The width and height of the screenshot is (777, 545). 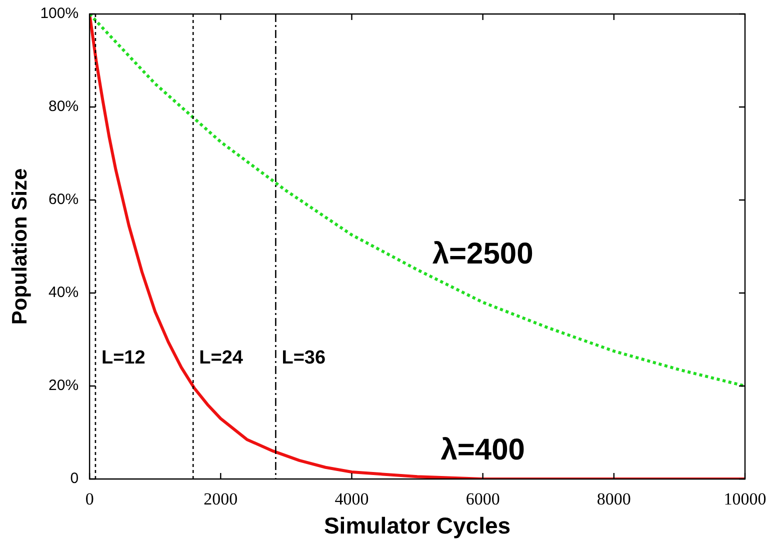 I want to click on y-tick-label: 0, so click(x=74, y=479).